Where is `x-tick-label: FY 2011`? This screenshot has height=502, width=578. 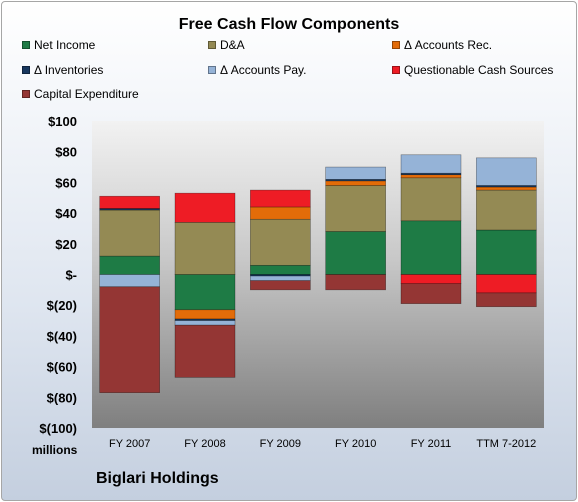 x-tick-label: FY 2011 is located at coordinates (431, 444).